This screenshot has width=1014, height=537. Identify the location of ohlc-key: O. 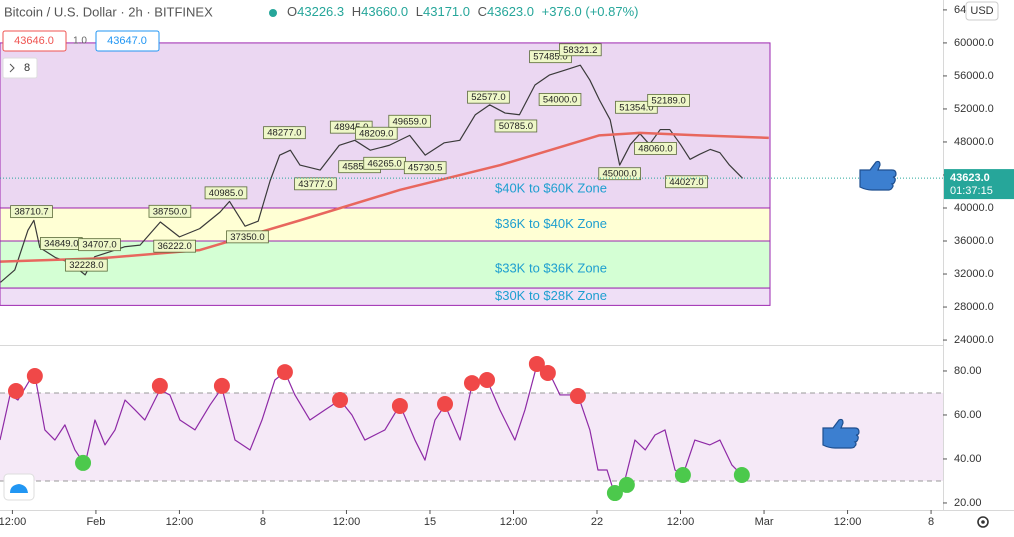
(292, 11).